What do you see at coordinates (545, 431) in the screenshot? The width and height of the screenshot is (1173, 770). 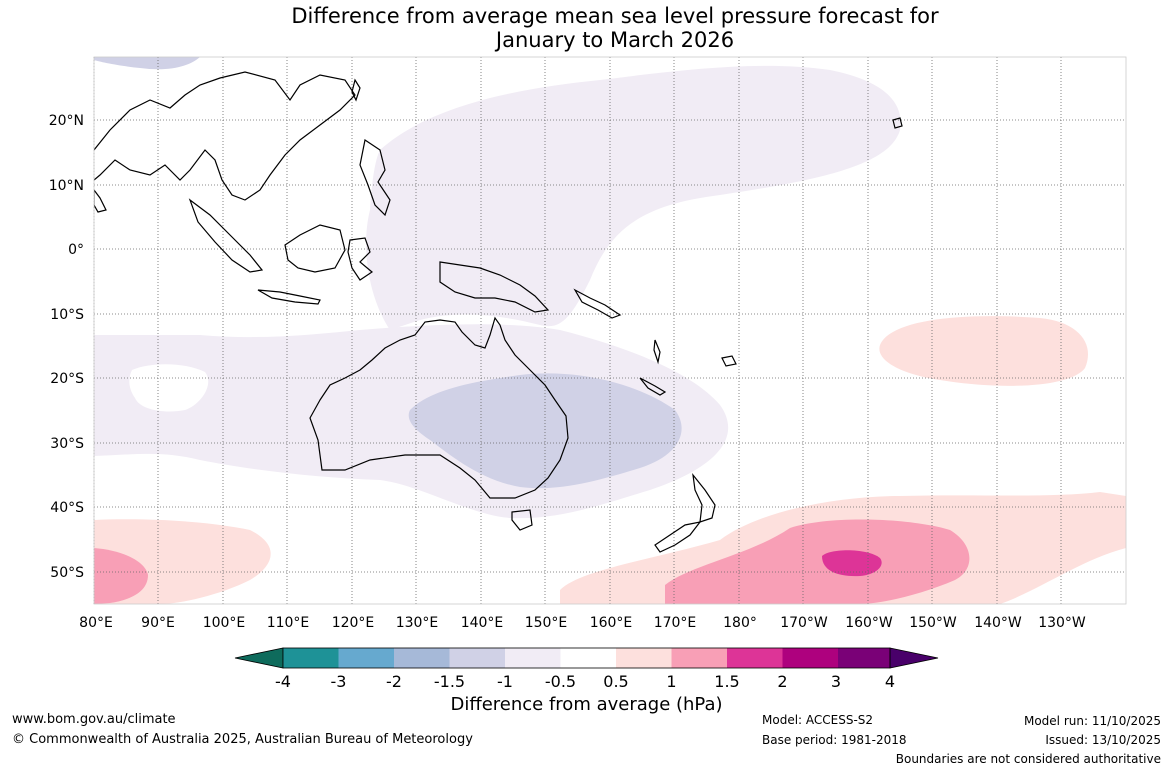 I see `anomaly-region-australia` at bounding box center [545, 431].